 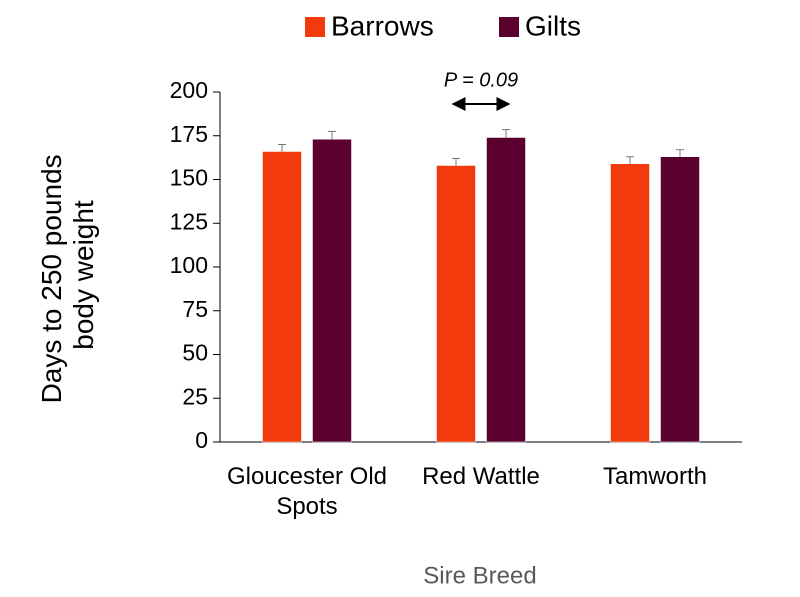 I want to click on y-tick-label: 0, so click(x=201, y=440).